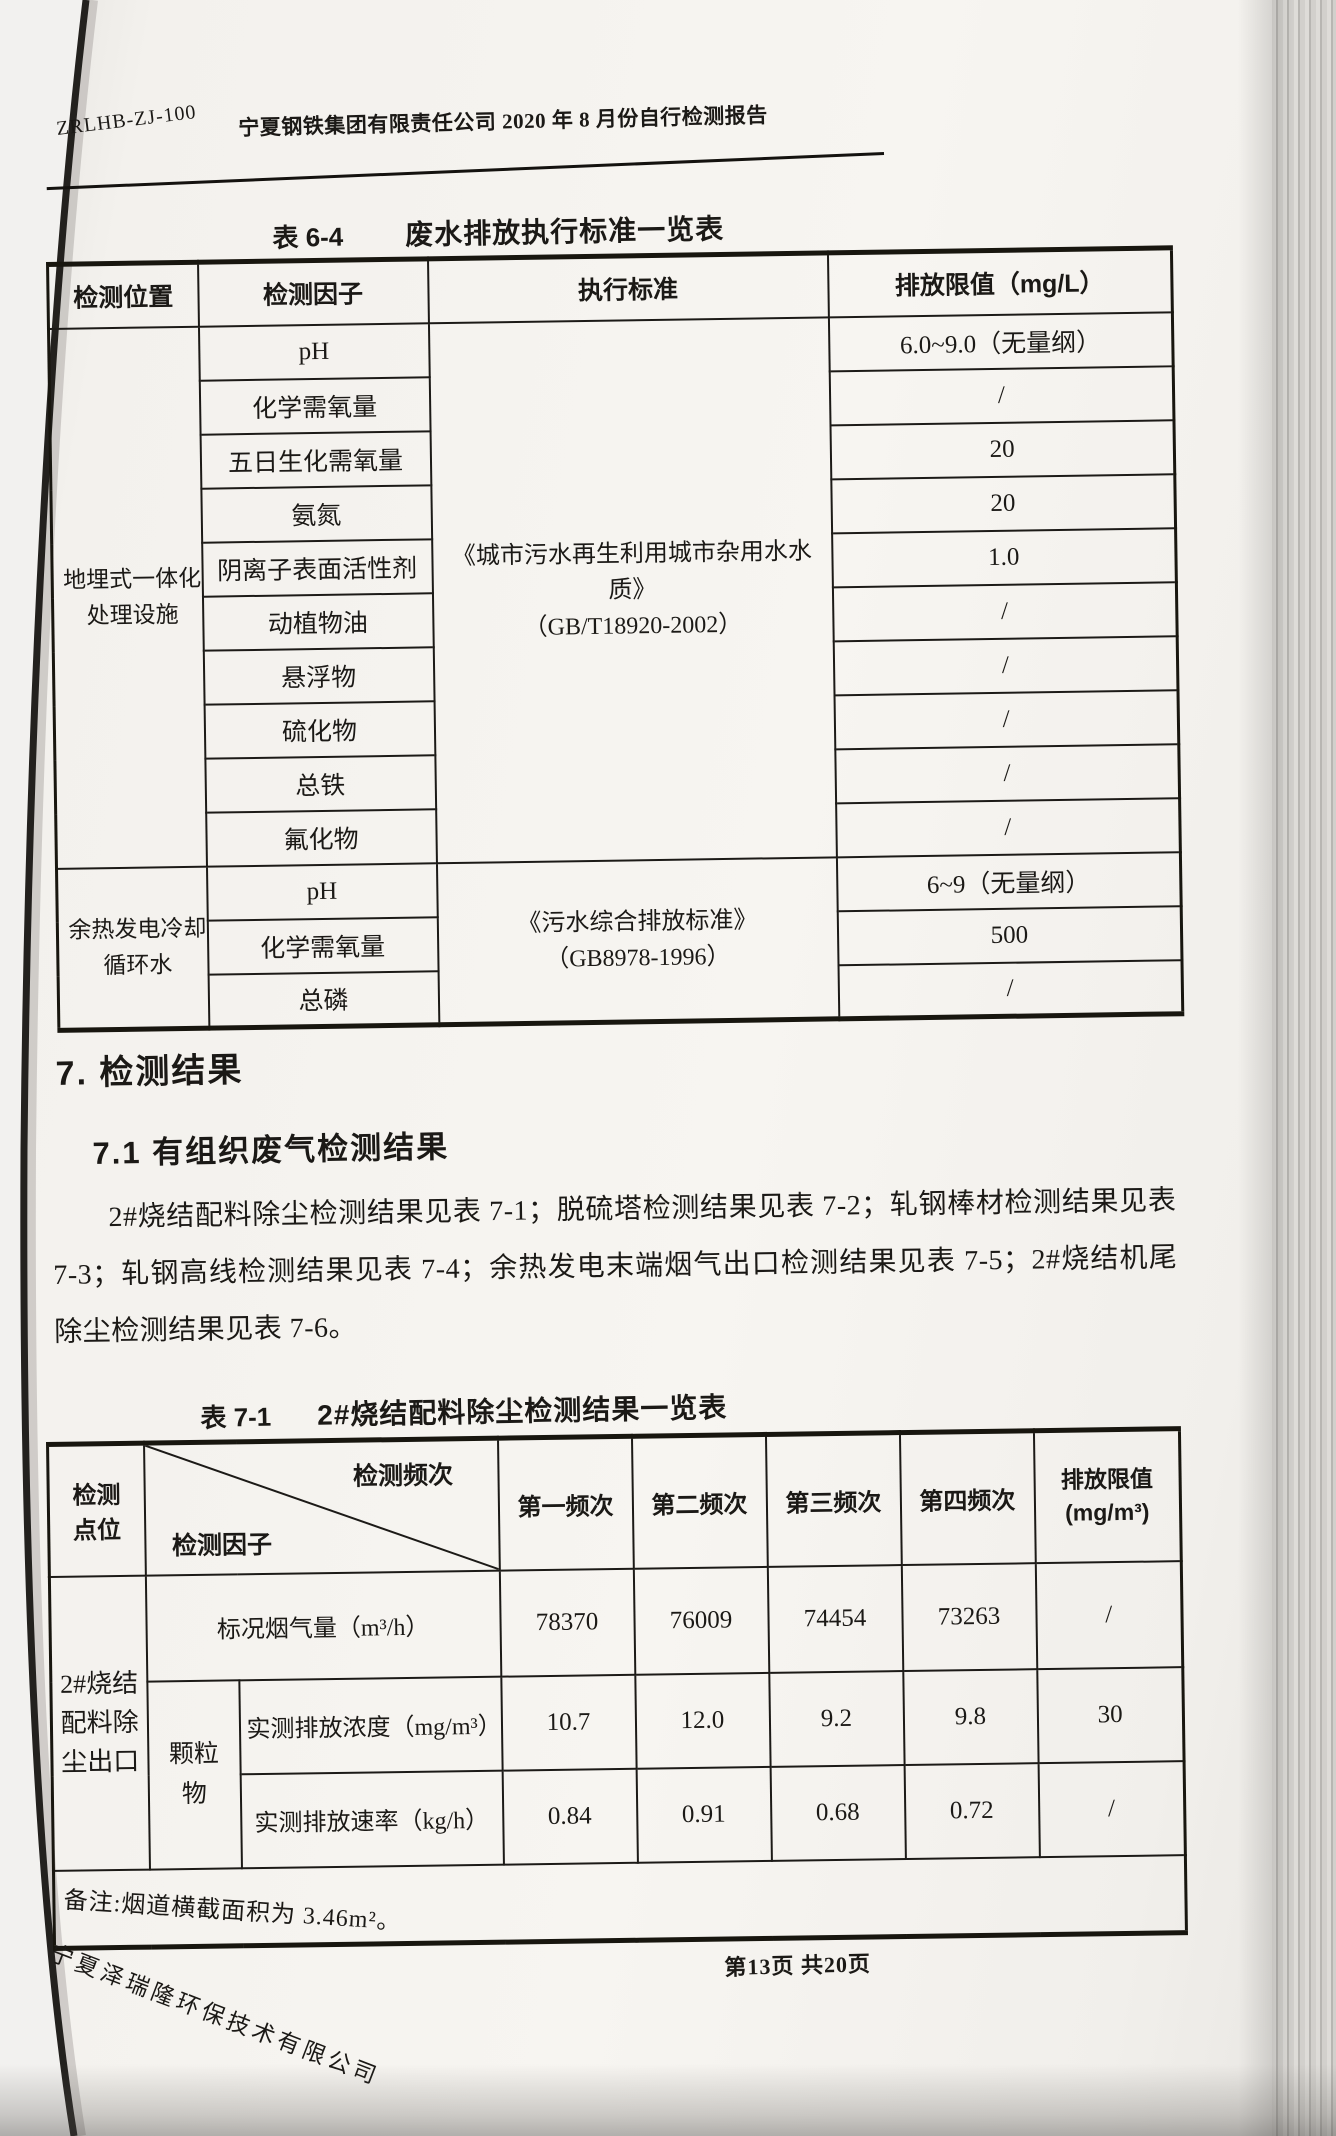 The width and height of the screenshot is (1336, 2136). What do you see at coordinates (1009, 935) in the screenshot?
I see `limit-cell: 500` at bounding box center [1009, 935].